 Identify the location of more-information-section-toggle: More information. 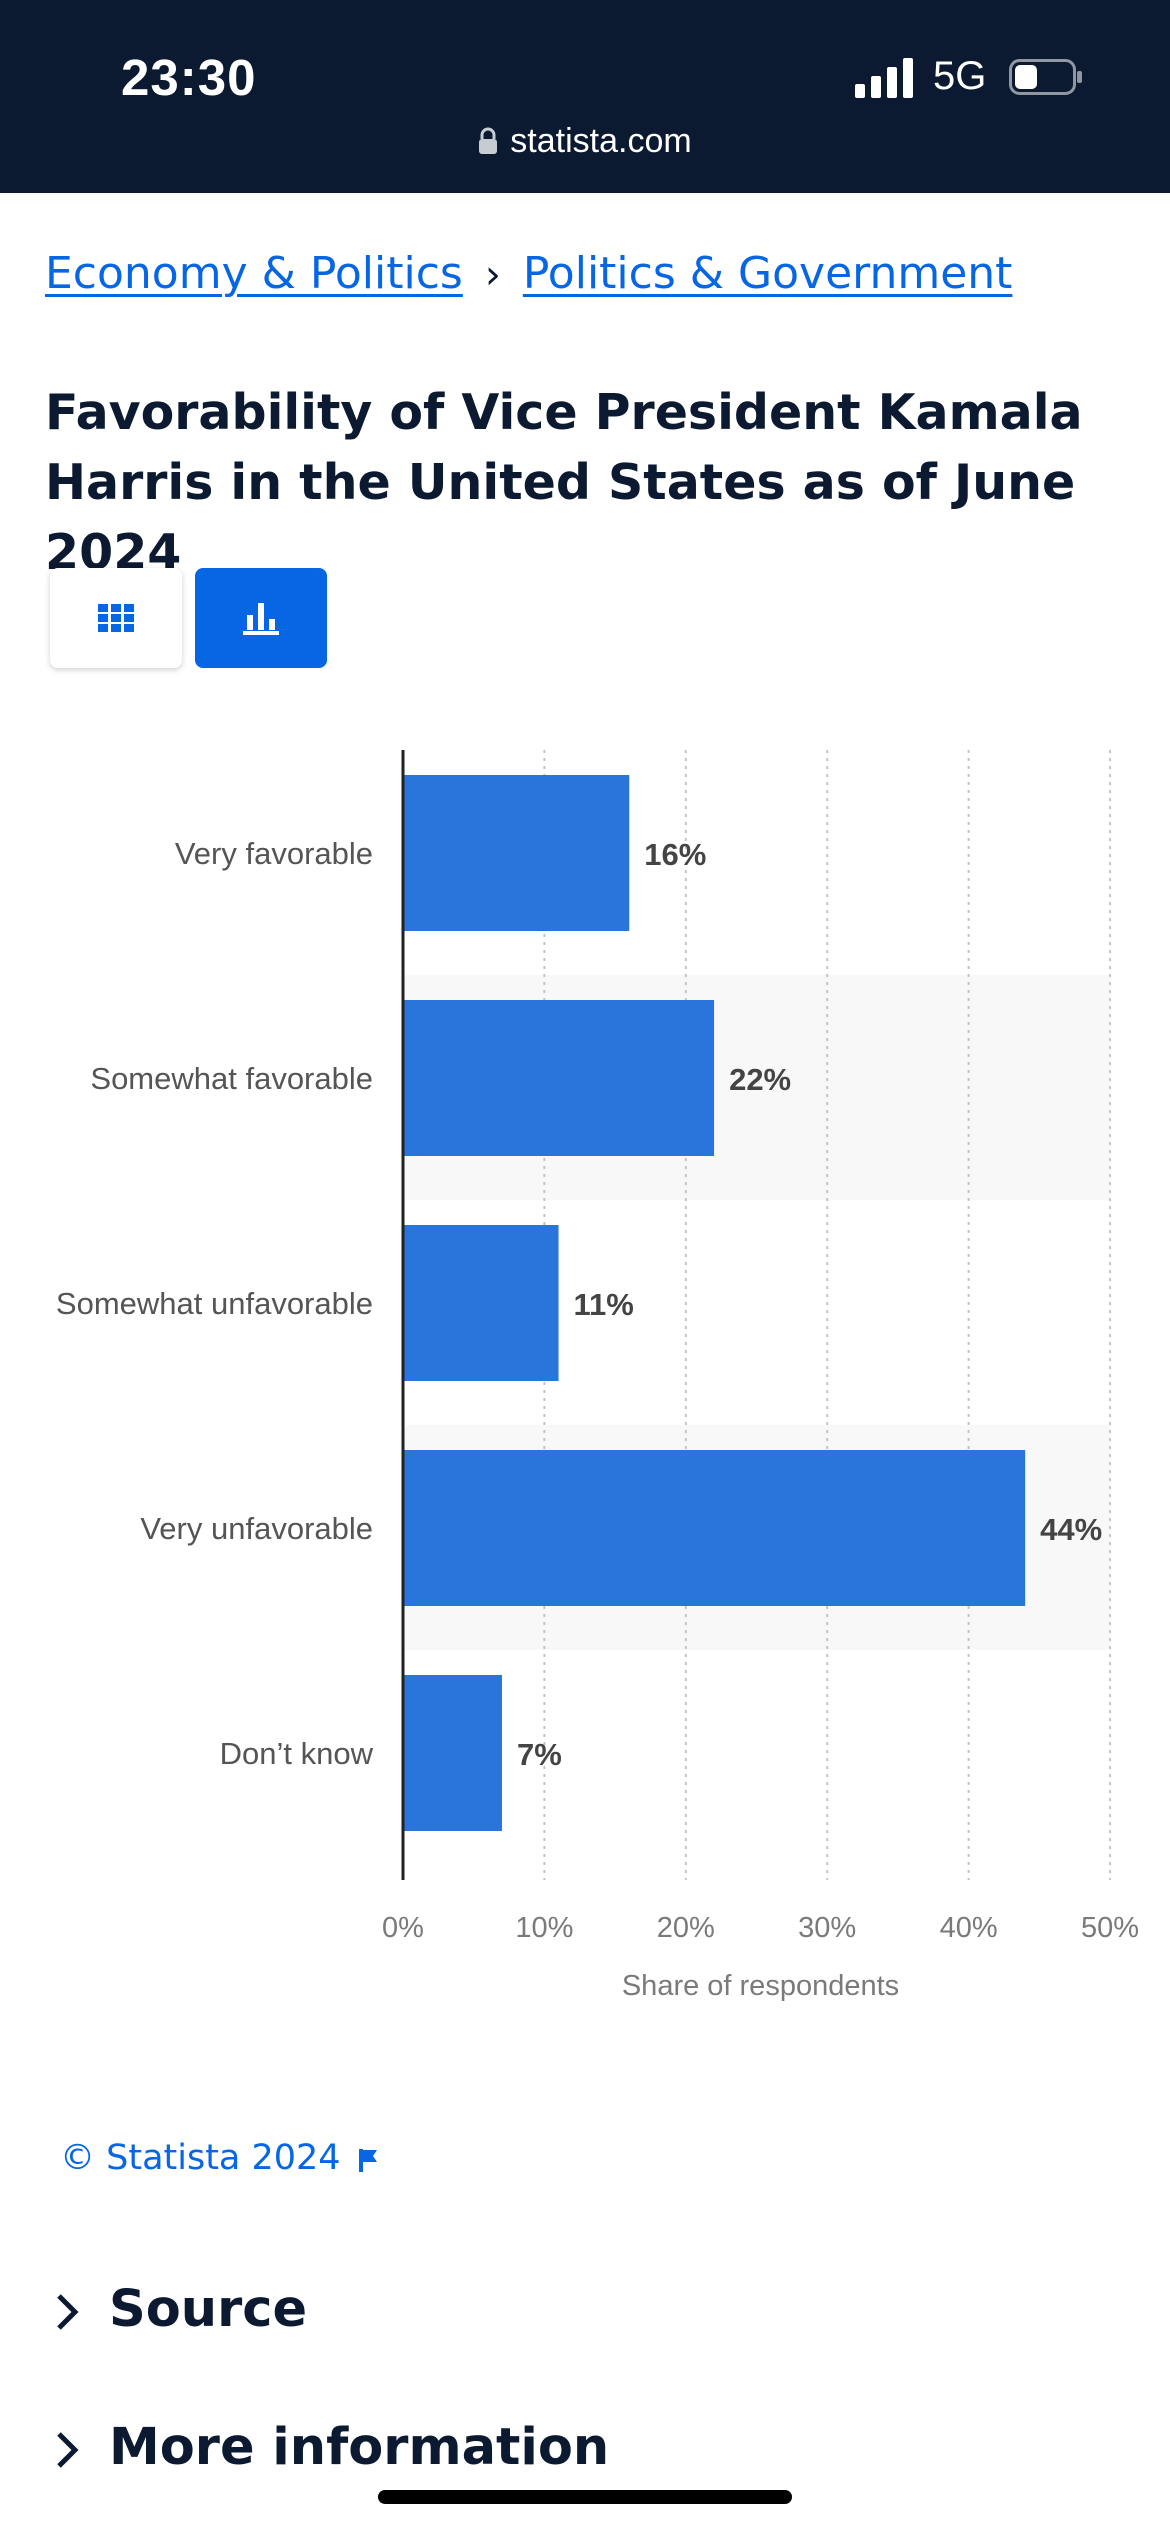
(332, 2447).